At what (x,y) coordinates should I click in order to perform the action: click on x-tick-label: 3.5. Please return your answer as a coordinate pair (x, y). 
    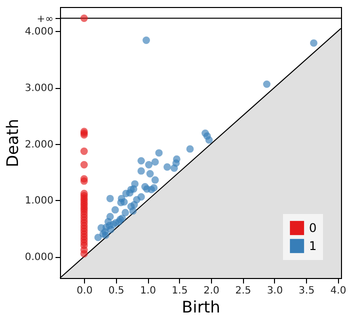
    Looking at the image, I should click on (306, 291).